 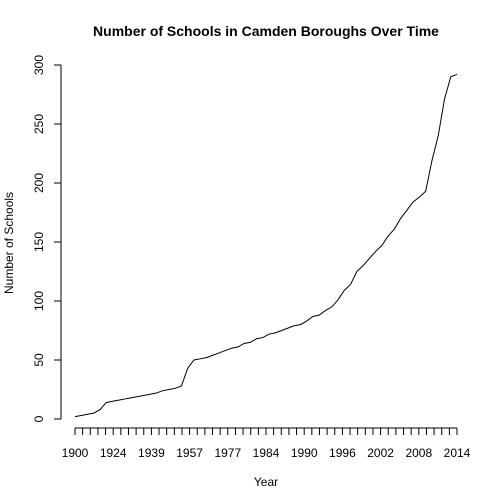 What do you see at coordinates (39, 360) in the screenshot?
I see `y-tick-label: 50` at bounding box center [39, 360].